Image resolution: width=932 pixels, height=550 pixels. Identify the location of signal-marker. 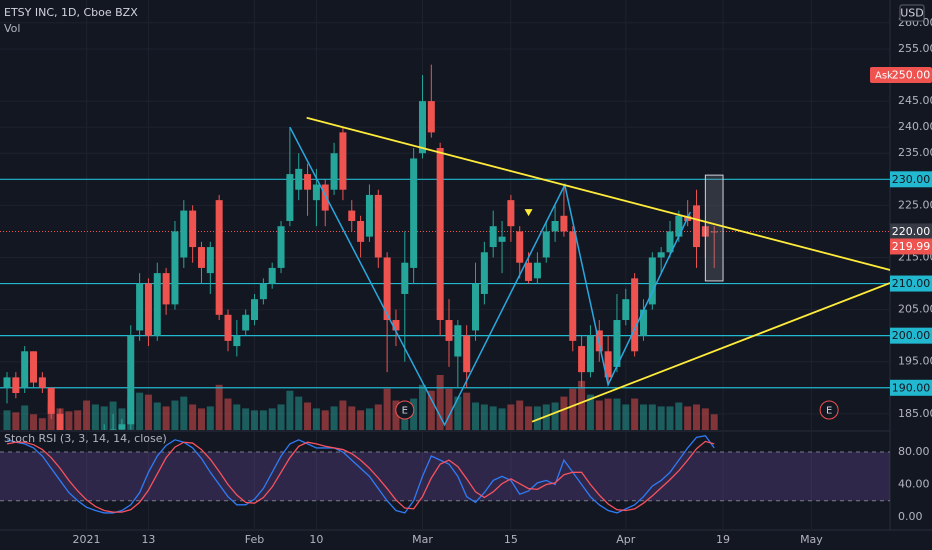
(528, 213).